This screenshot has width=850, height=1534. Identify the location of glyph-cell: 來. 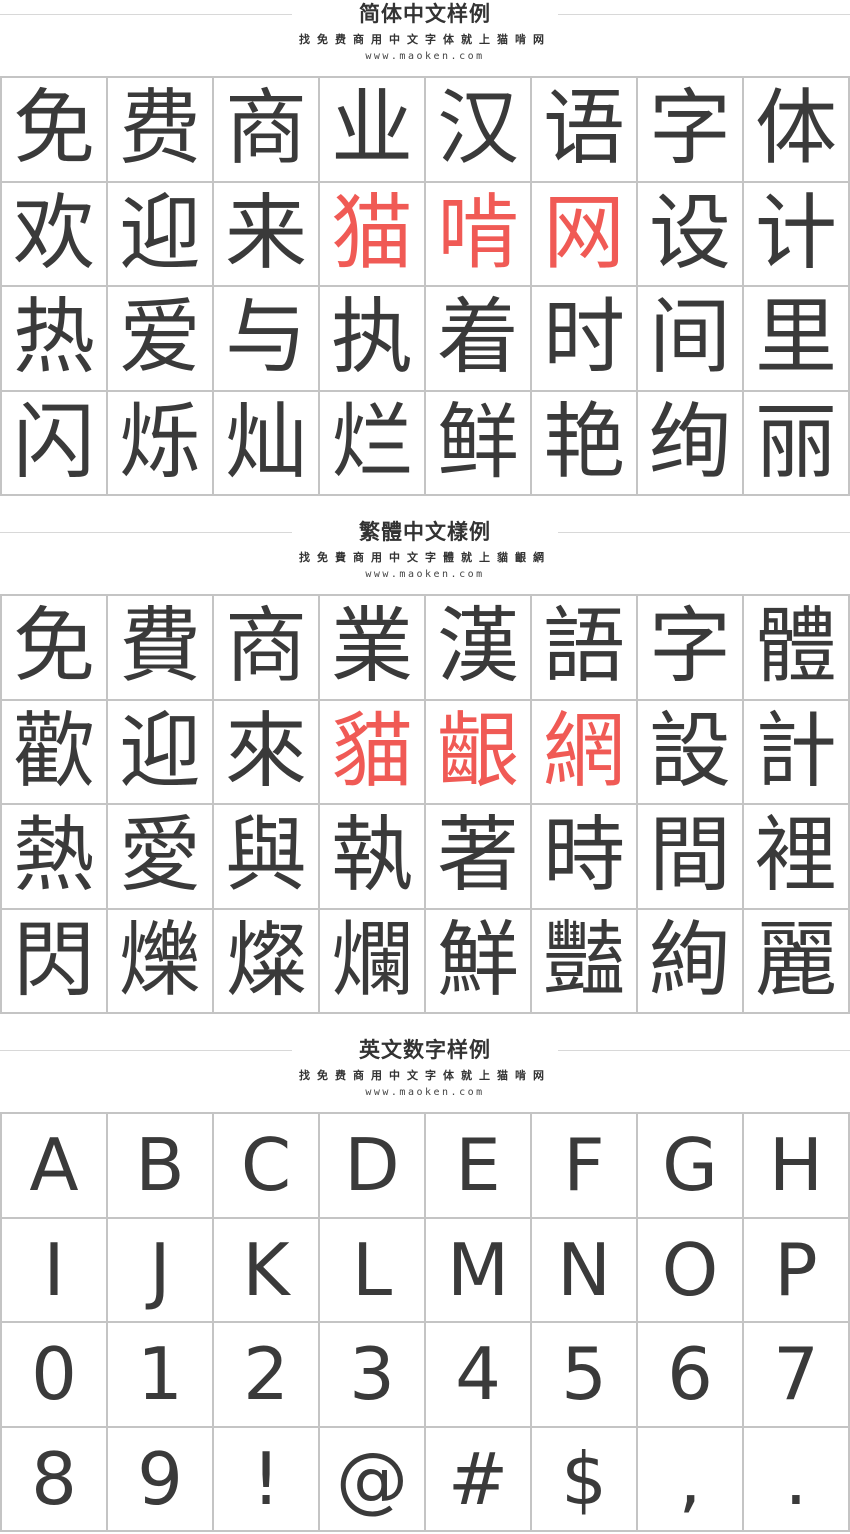
(267, 752).